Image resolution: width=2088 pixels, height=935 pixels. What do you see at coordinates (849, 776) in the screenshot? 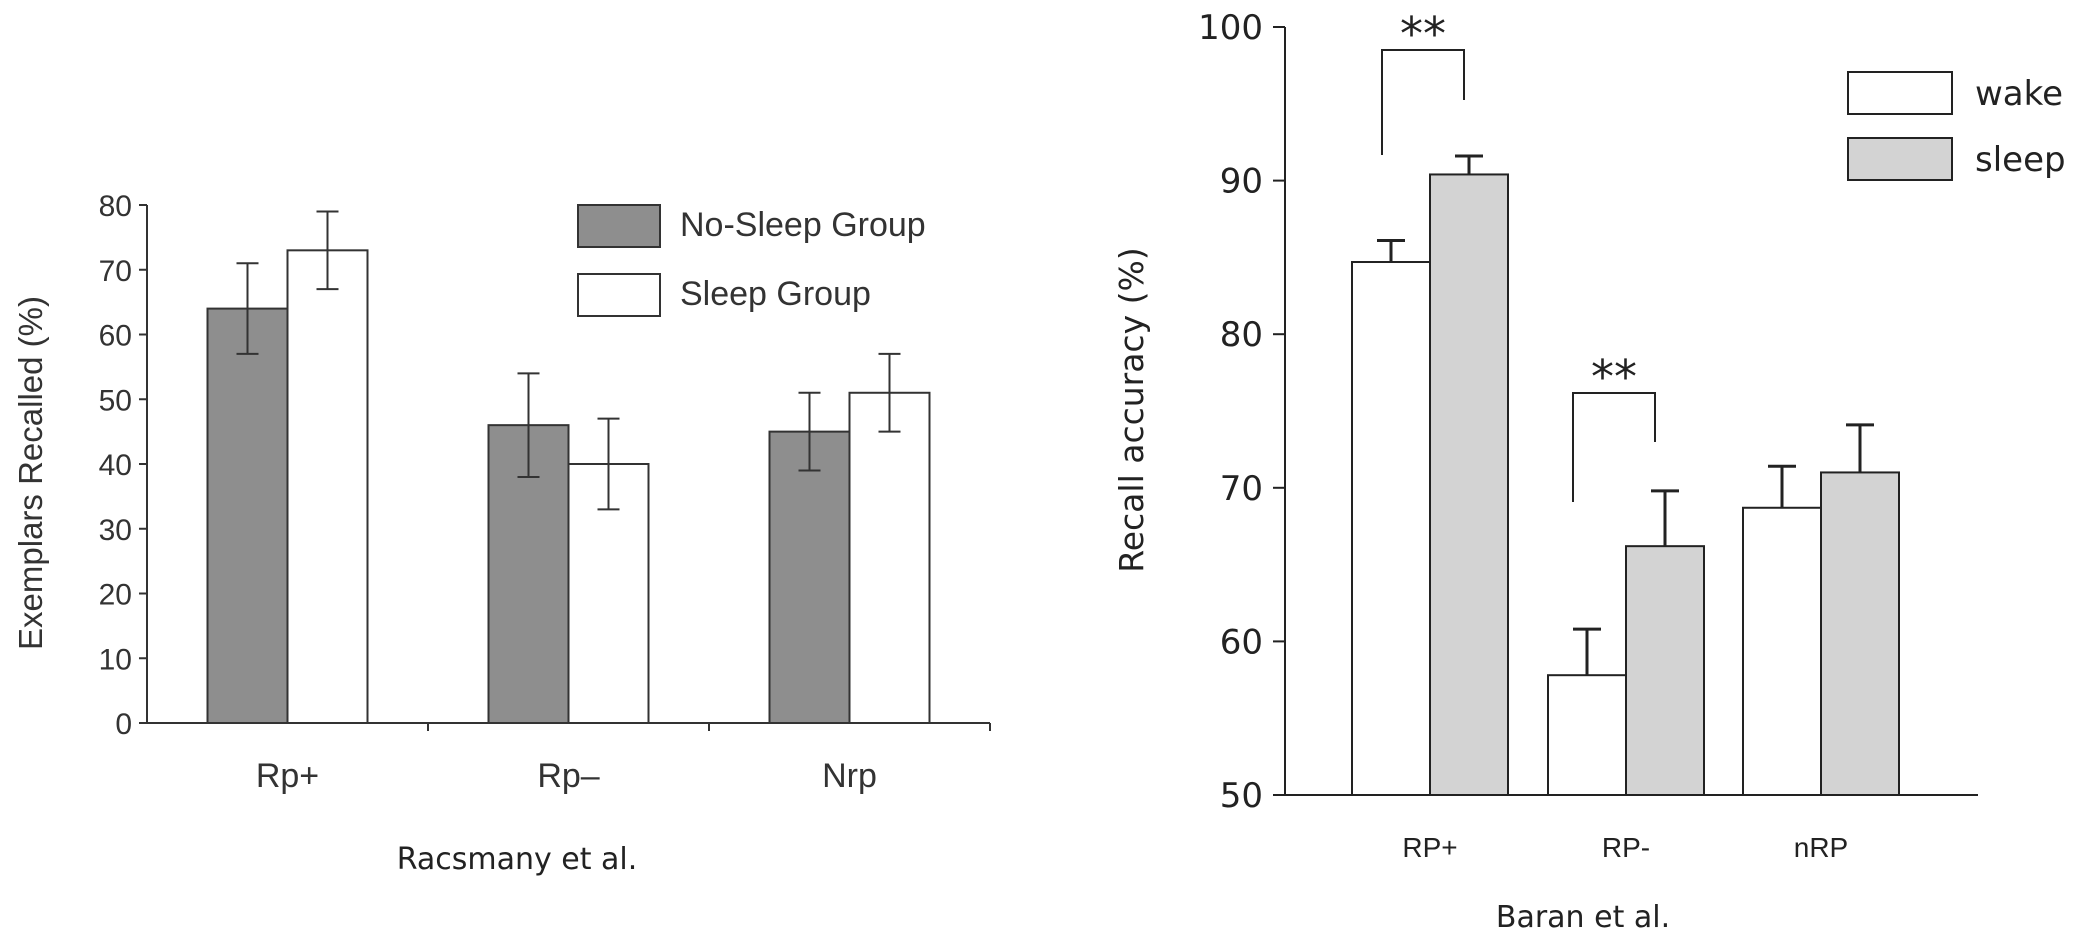
I see `left-x-tick-label-nrp: Nrp` at bounding box center [849, 776].